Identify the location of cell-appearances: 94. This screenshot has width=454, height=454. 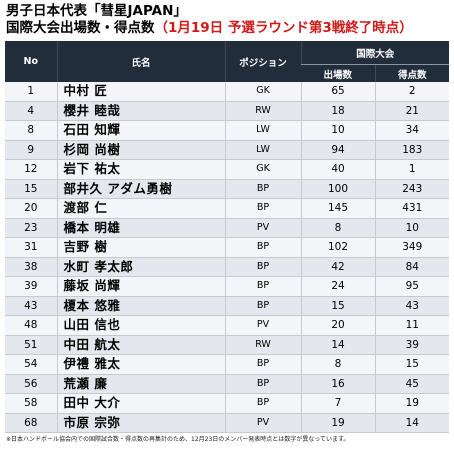
(337, 150).